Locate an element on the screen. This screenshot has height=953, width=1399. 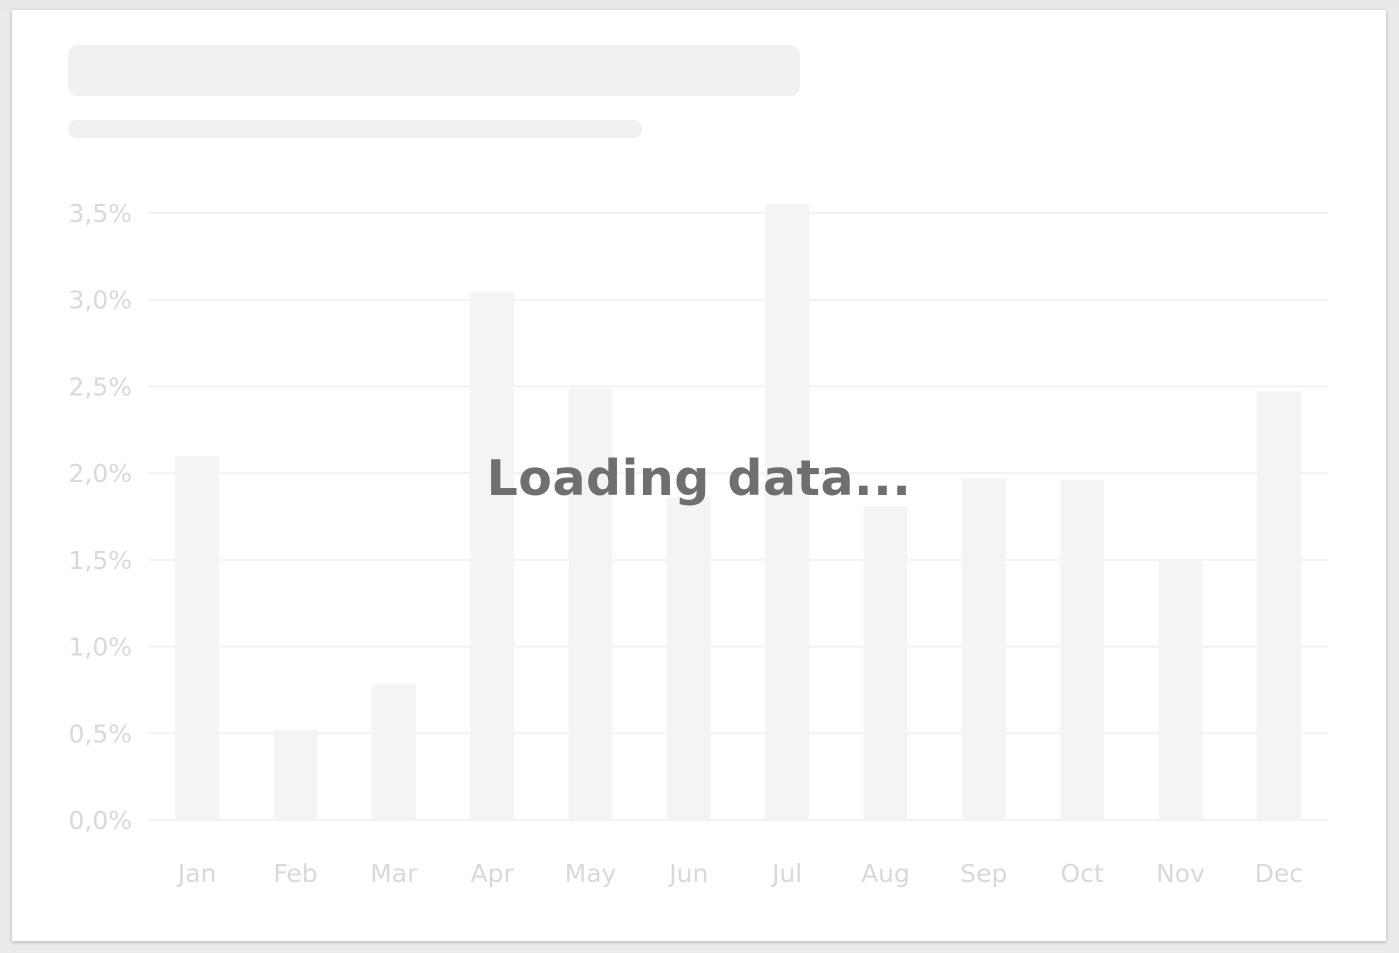
subtitle-placeholder is located at coordinates (355, 129).